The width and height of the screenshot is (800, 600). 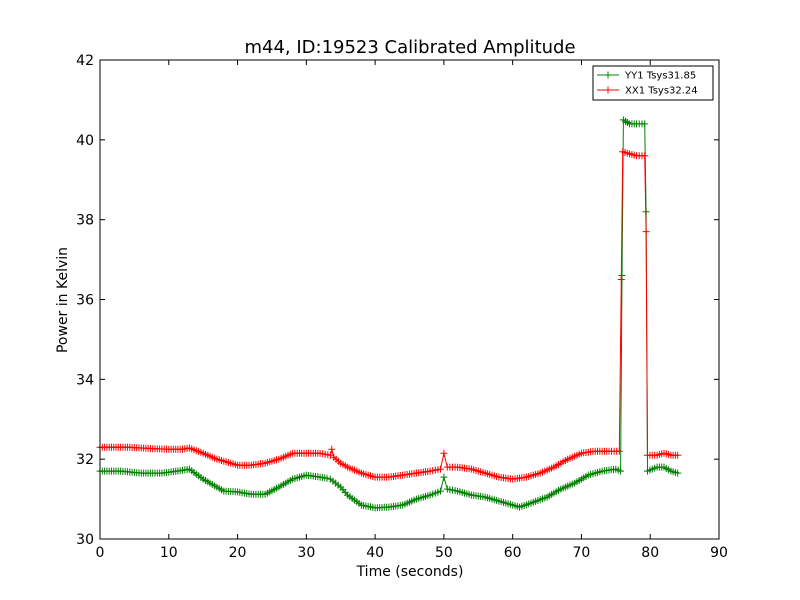 What do you see at coordinates (85, 301) in the screenshot?
I see `y-tick-label: 36` at bounding box center [85, 301].